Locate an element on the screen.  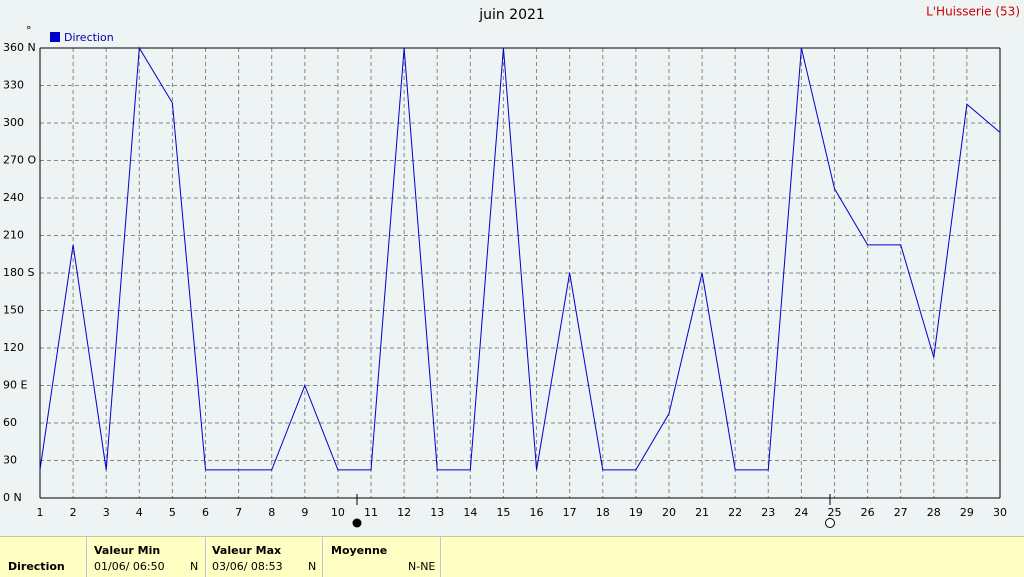
x-tick-label: 13 is located at coordinates (437, 512).